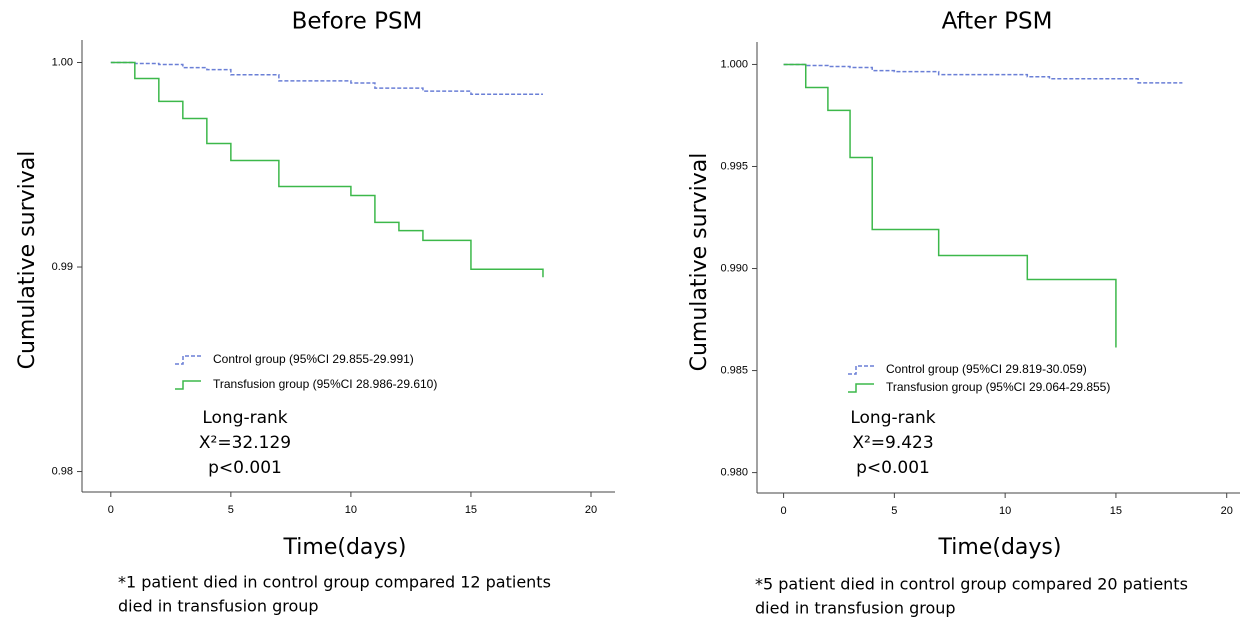 This screenshot has height=620, width=1247. I want to click on chart-title: After PSM, so click(997, 22).